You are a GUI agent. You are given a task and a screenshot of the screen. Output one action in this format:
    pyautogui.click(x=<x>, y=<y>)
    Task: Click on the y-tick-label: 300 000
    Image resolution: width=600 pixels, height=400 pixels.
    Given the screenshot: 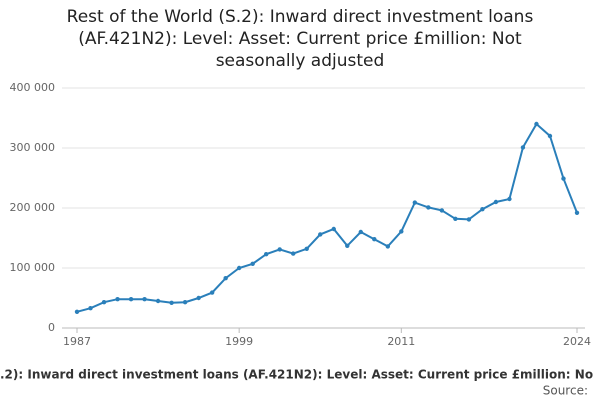 What is the action you would take?
    pyautogui.click(x=33, y=147)
    